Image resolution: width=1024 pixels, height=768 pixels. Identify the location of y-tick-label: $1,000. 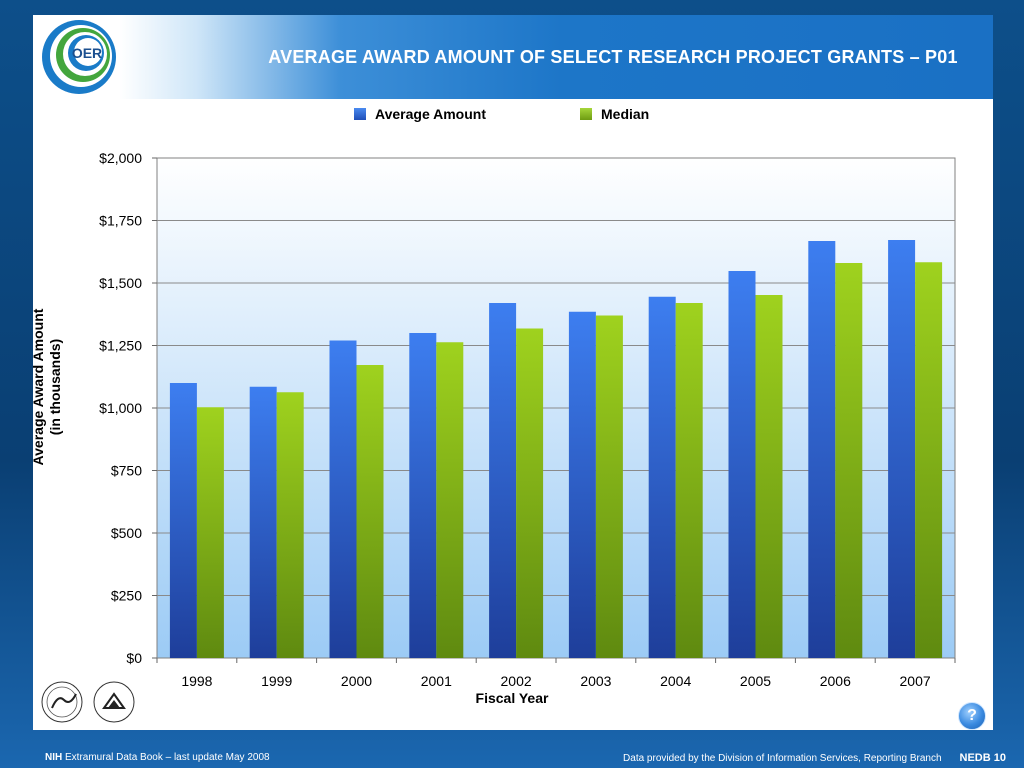
(120, 408).